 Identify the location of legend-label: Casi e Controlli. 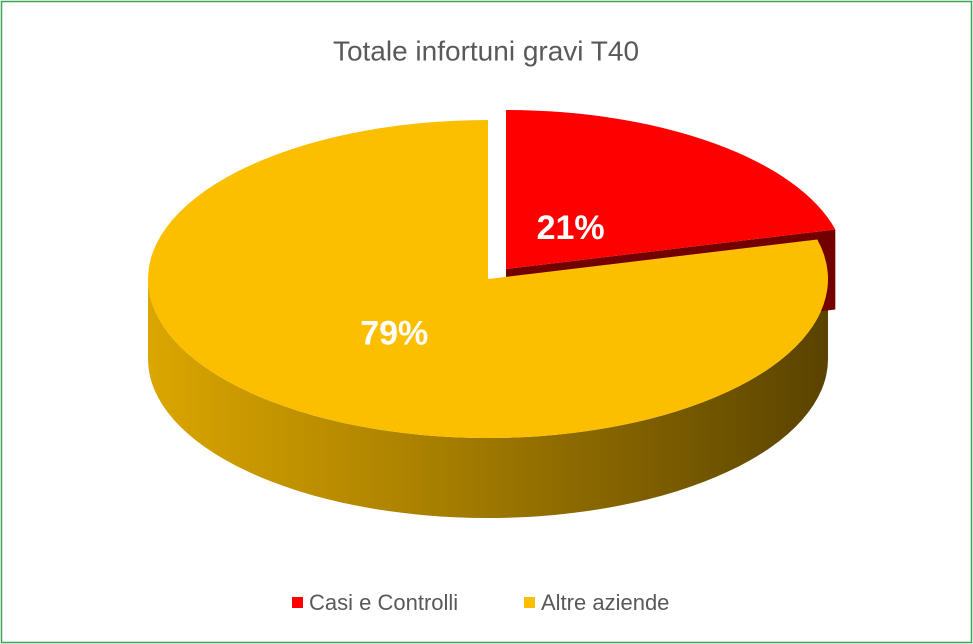
(383, 602).